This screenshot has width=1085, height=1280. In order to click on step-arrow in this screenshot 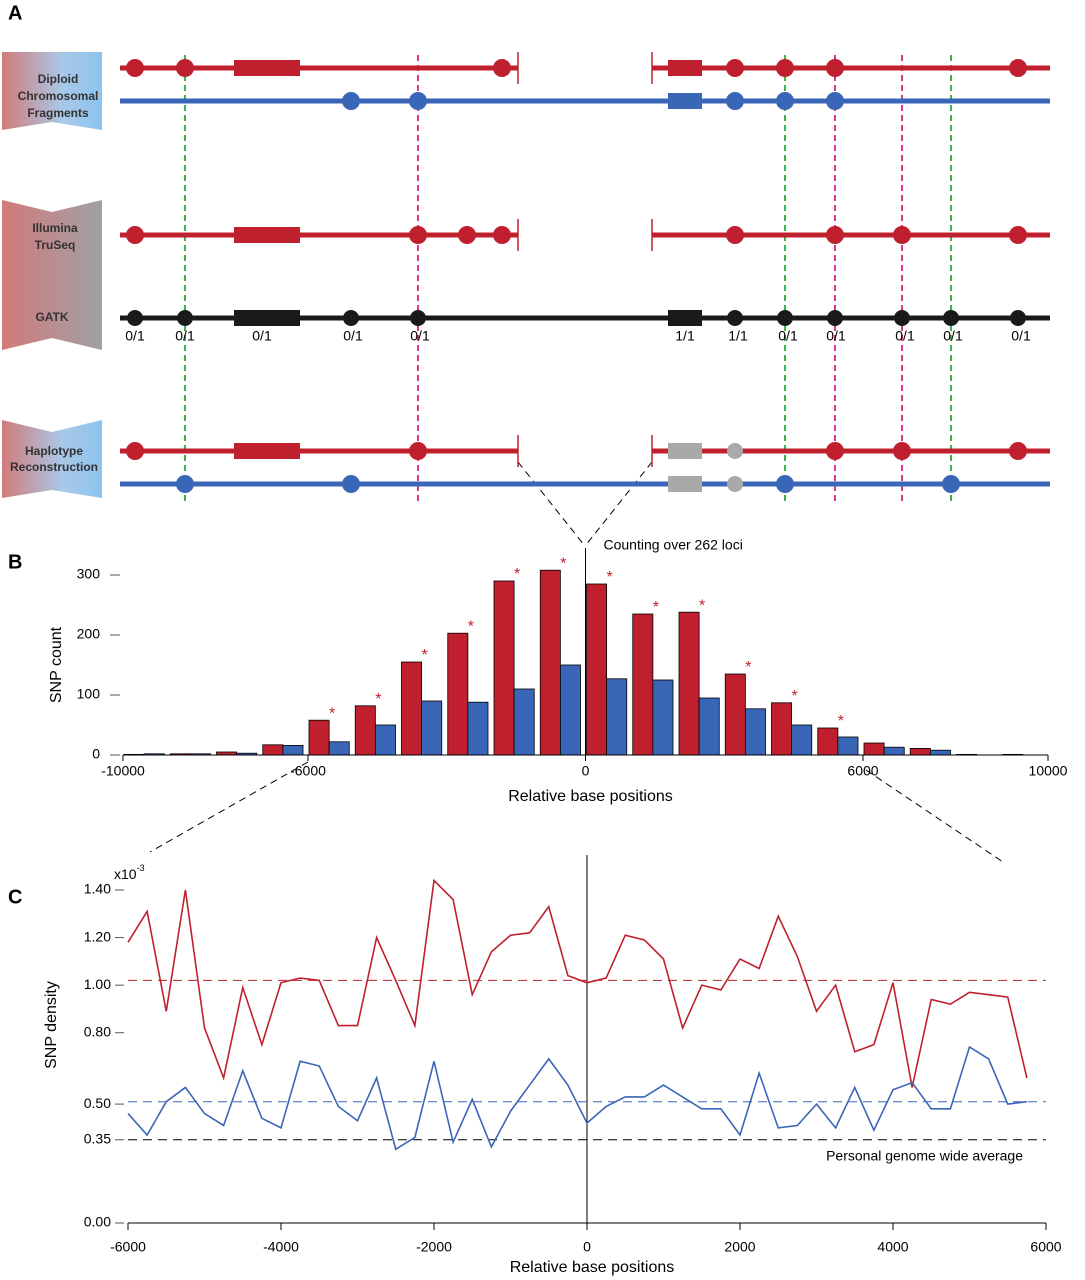, I will do `click(52, 91)`.